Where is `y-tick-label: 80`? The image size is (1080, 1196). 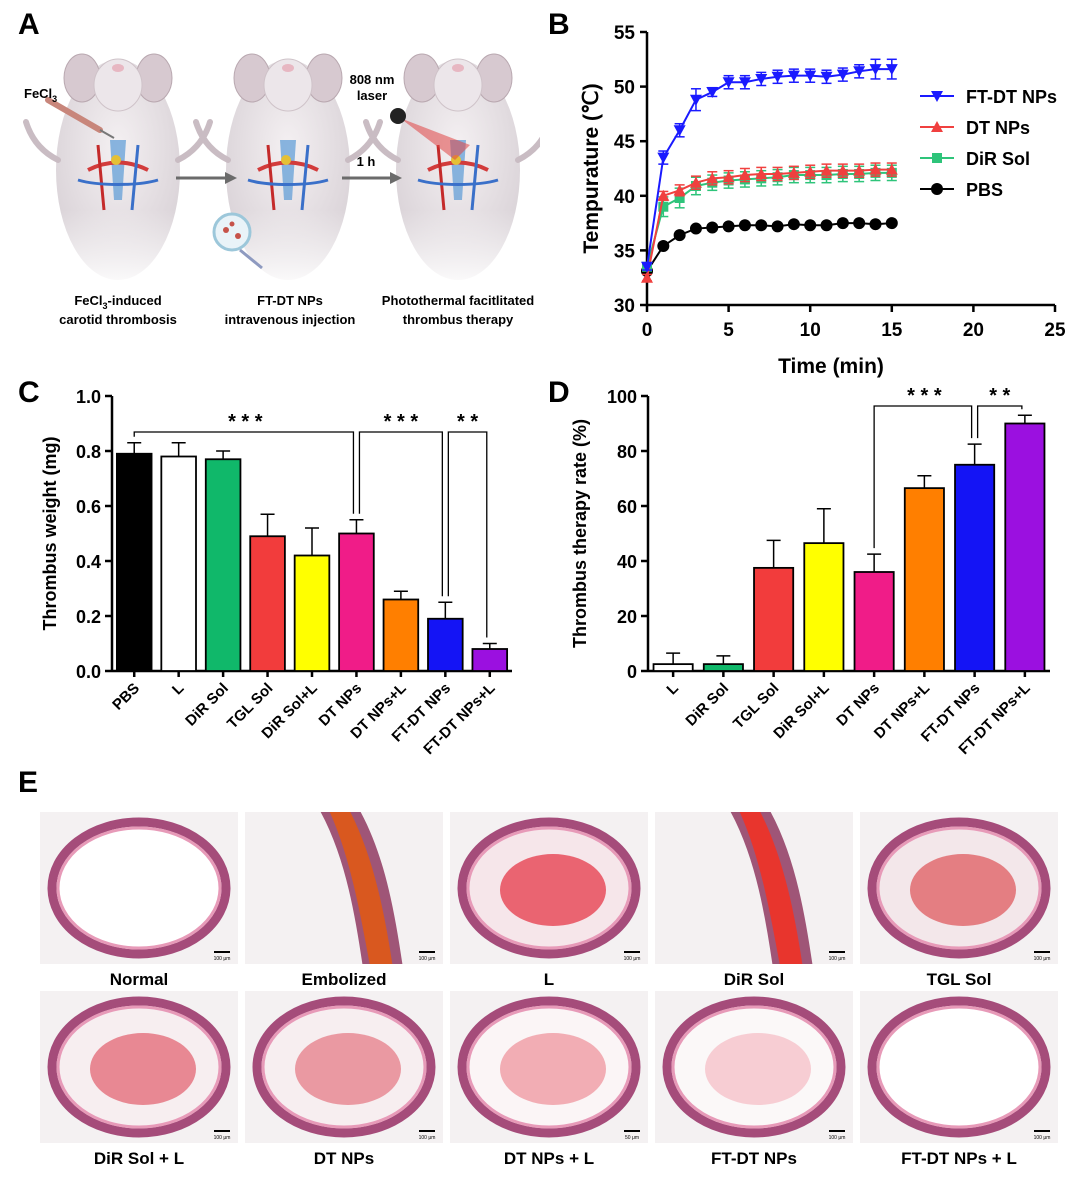
y-tick-label: 80 is located at coordinates (627, 452).